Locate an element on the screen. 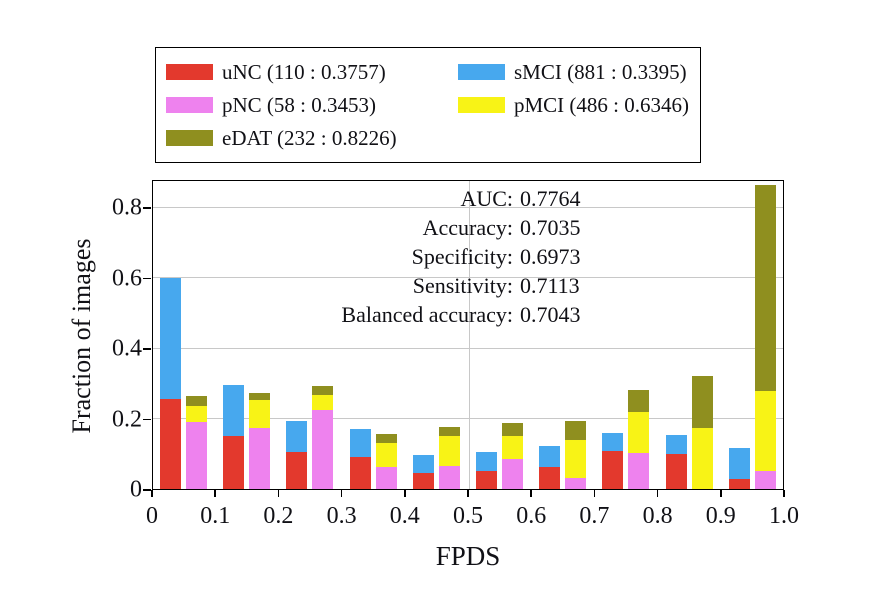 The height and width of the screenshot is (605, 869). bar-eDAT-bin5 is located at coordinates (512, 429).